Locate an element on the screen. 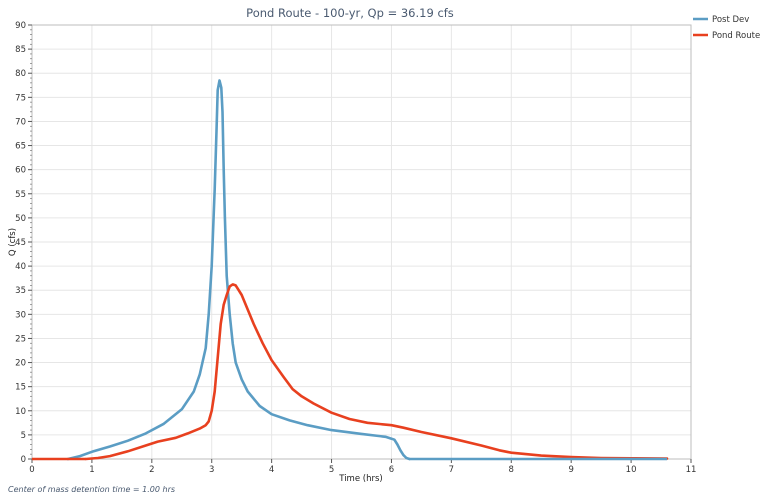 The width and height of the screenshot is (768, 499). y-tick-label: 45 is located at coordinates (20, 243).